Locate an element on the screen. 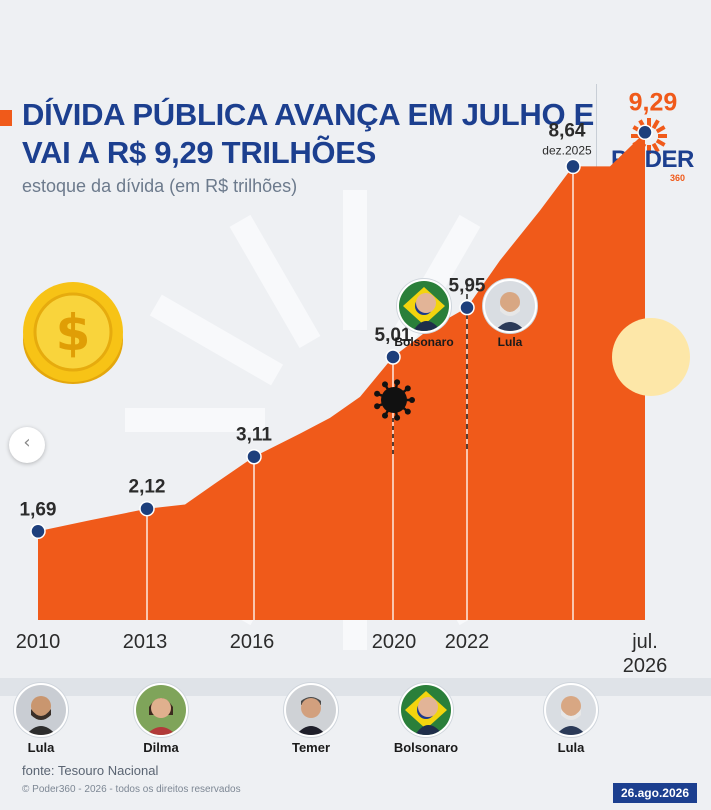 This screenshot has width=711, height=810. title-accent-bar is located at coordinates (6, 118).